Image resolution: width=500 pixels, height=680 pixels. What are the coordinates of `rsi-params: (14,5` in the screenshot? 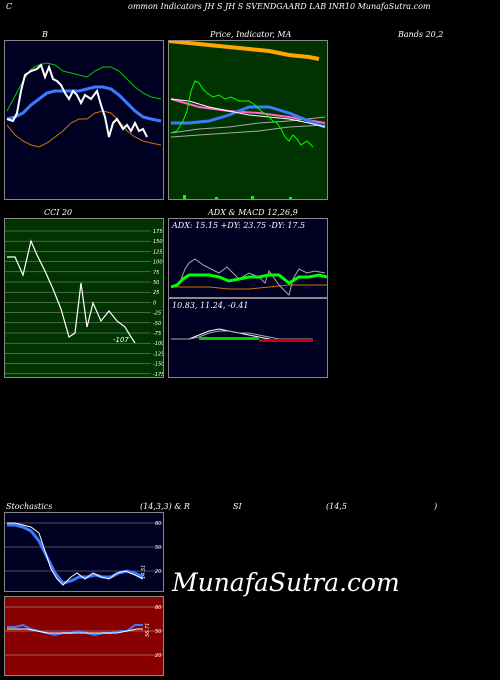 It's located at (336, 506).